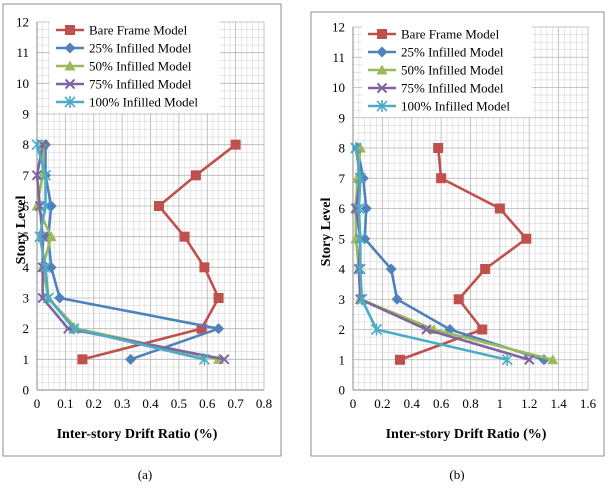 This screenshot has width=612, height=489. Describe the element at coordinates (21, 229) in the screenshot. I see `panel-a-y-axis-title: Story Level` at that location.